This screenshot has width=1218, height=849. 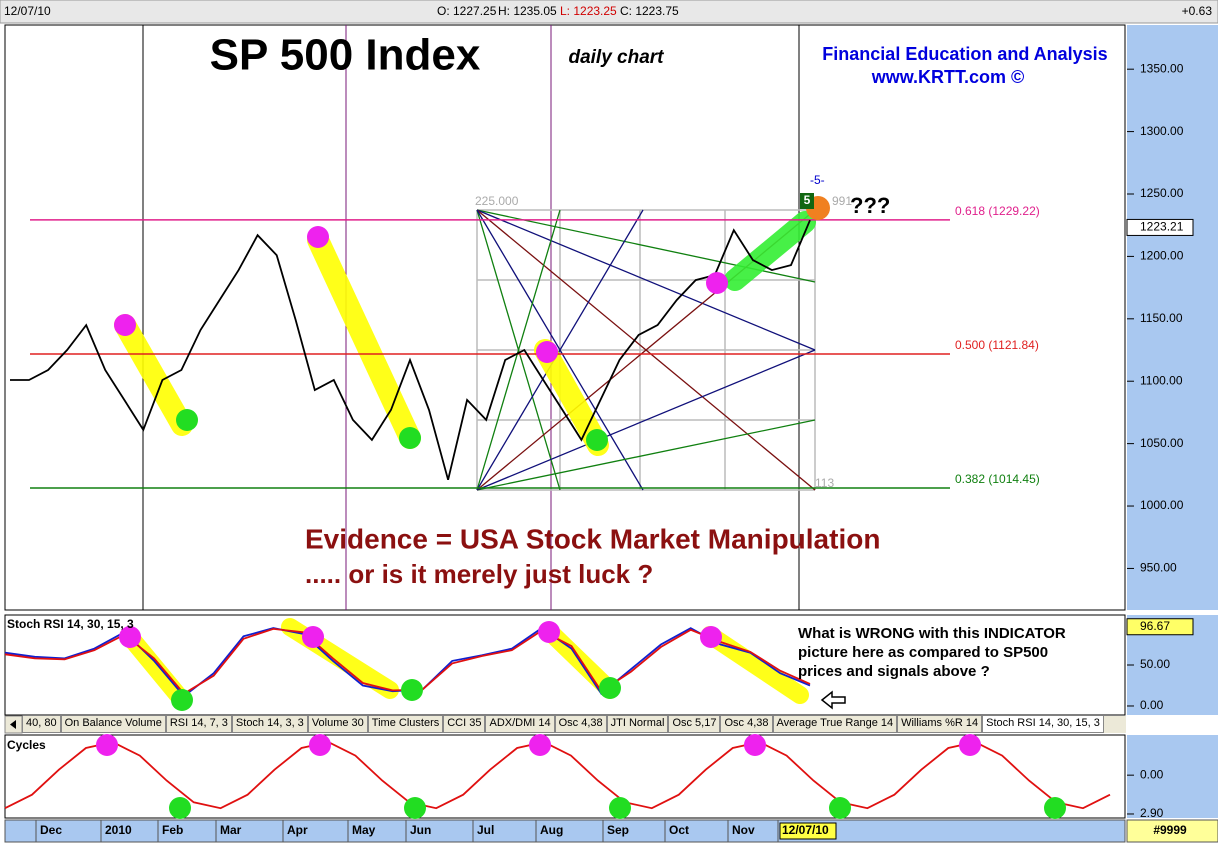 I want to click on header-bar, so click(x=609, y=12).